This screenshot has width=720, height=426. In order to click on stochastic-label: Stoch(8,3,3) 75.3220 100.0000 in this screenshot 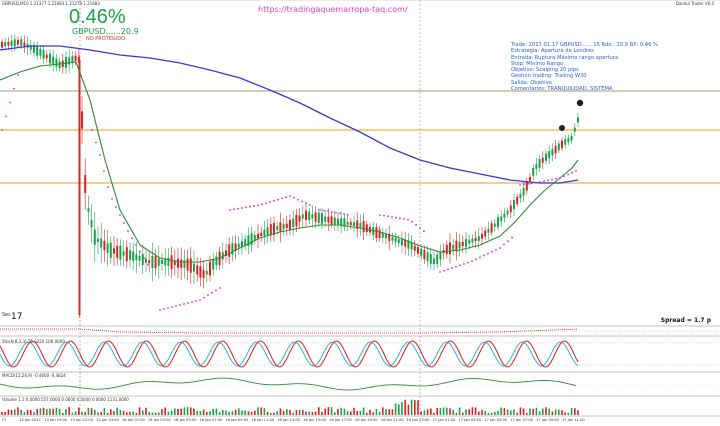, I will do `click(33, 341)`.